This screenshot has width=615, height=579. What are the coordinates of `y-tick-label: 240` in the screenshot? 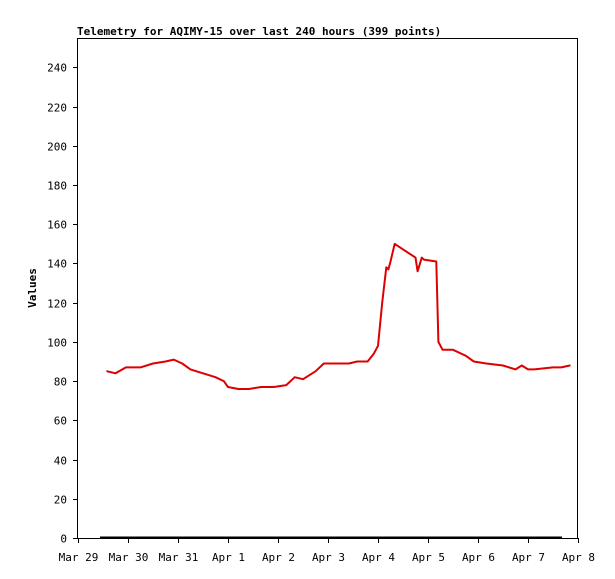 It's located at (57, 68).